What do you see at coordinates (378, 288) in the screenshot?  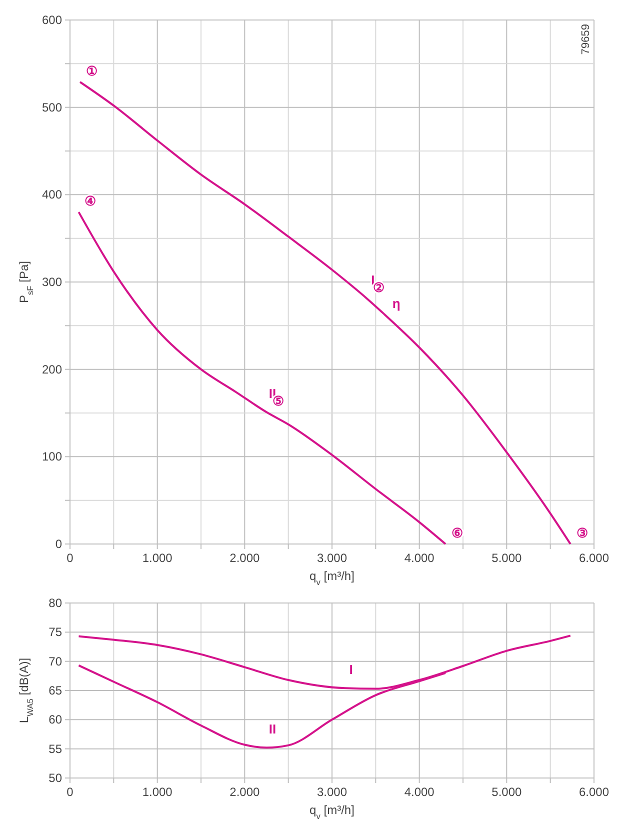 I see `annotation: ②` at bounding box center [378, 288].